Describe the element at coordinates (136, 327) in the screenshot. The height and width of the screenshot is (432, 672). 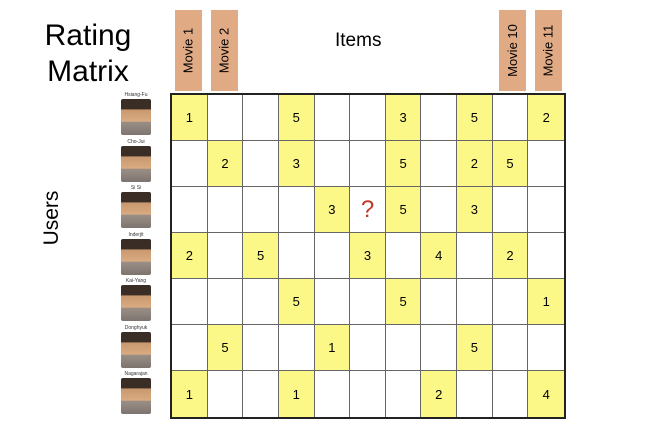
I see `user-name: Donghyuk` at that location.